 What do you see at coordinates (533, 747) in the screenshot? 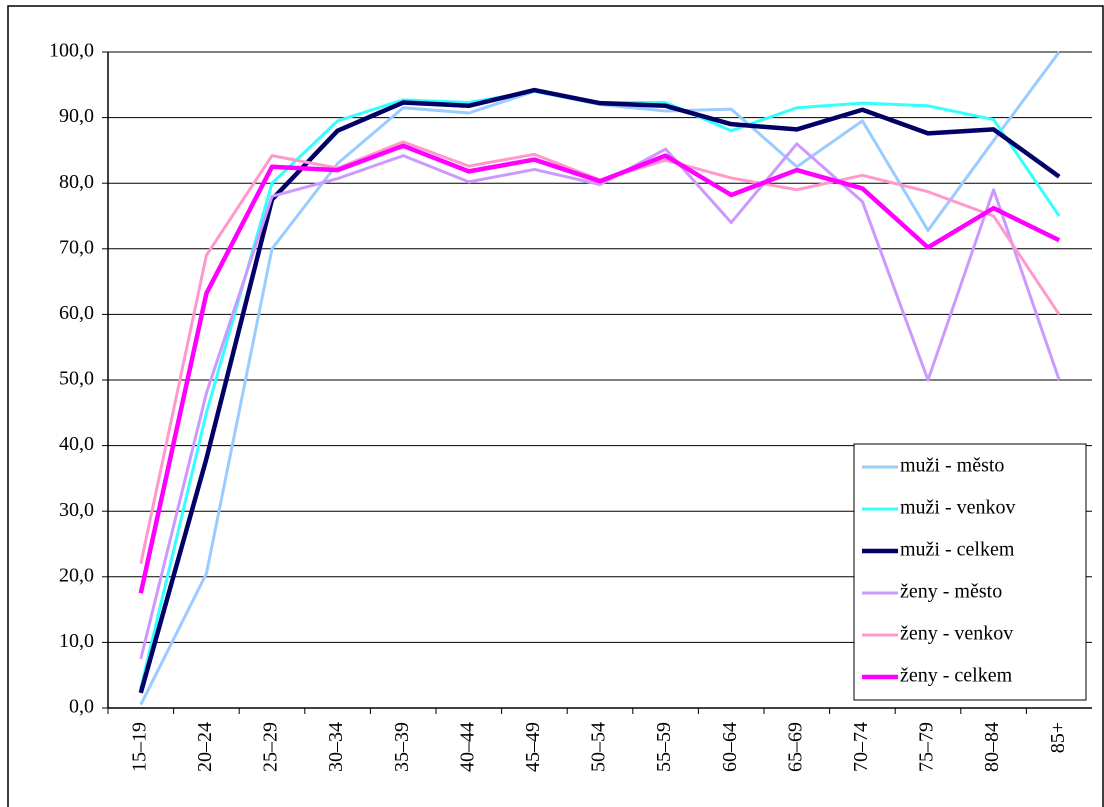
I see `x-tick-label: 45–49` at bounding box center [533, 747].